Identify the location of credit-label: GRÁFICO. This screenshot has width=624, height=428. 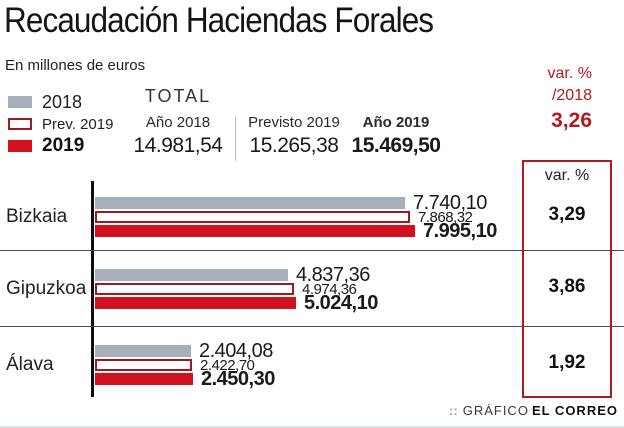
(495, 410).